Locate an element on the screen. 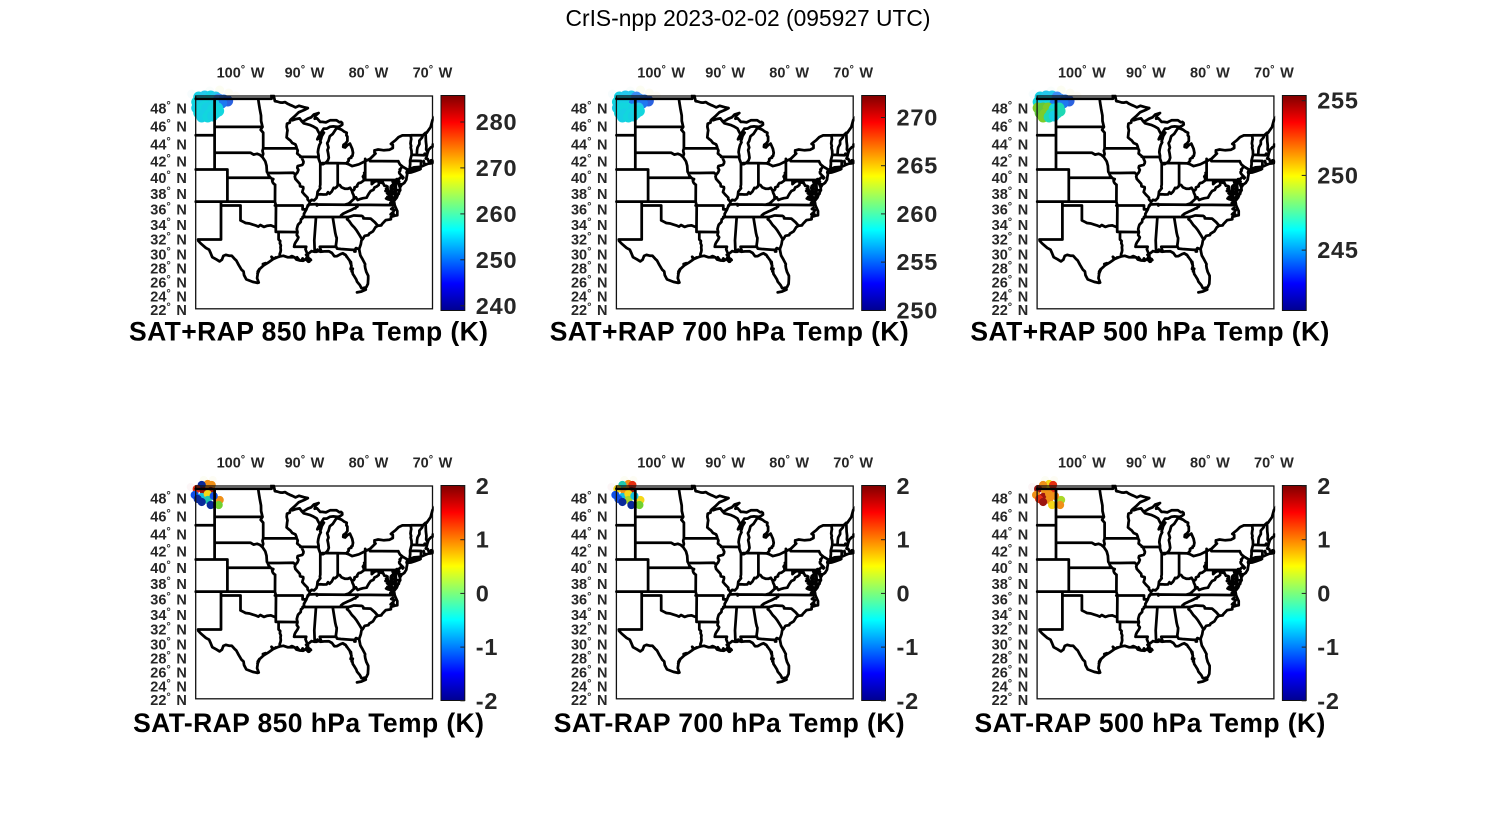 This screenshot has width=1500, height=825. svg-text: 260 is located at coordinates (497, 214).